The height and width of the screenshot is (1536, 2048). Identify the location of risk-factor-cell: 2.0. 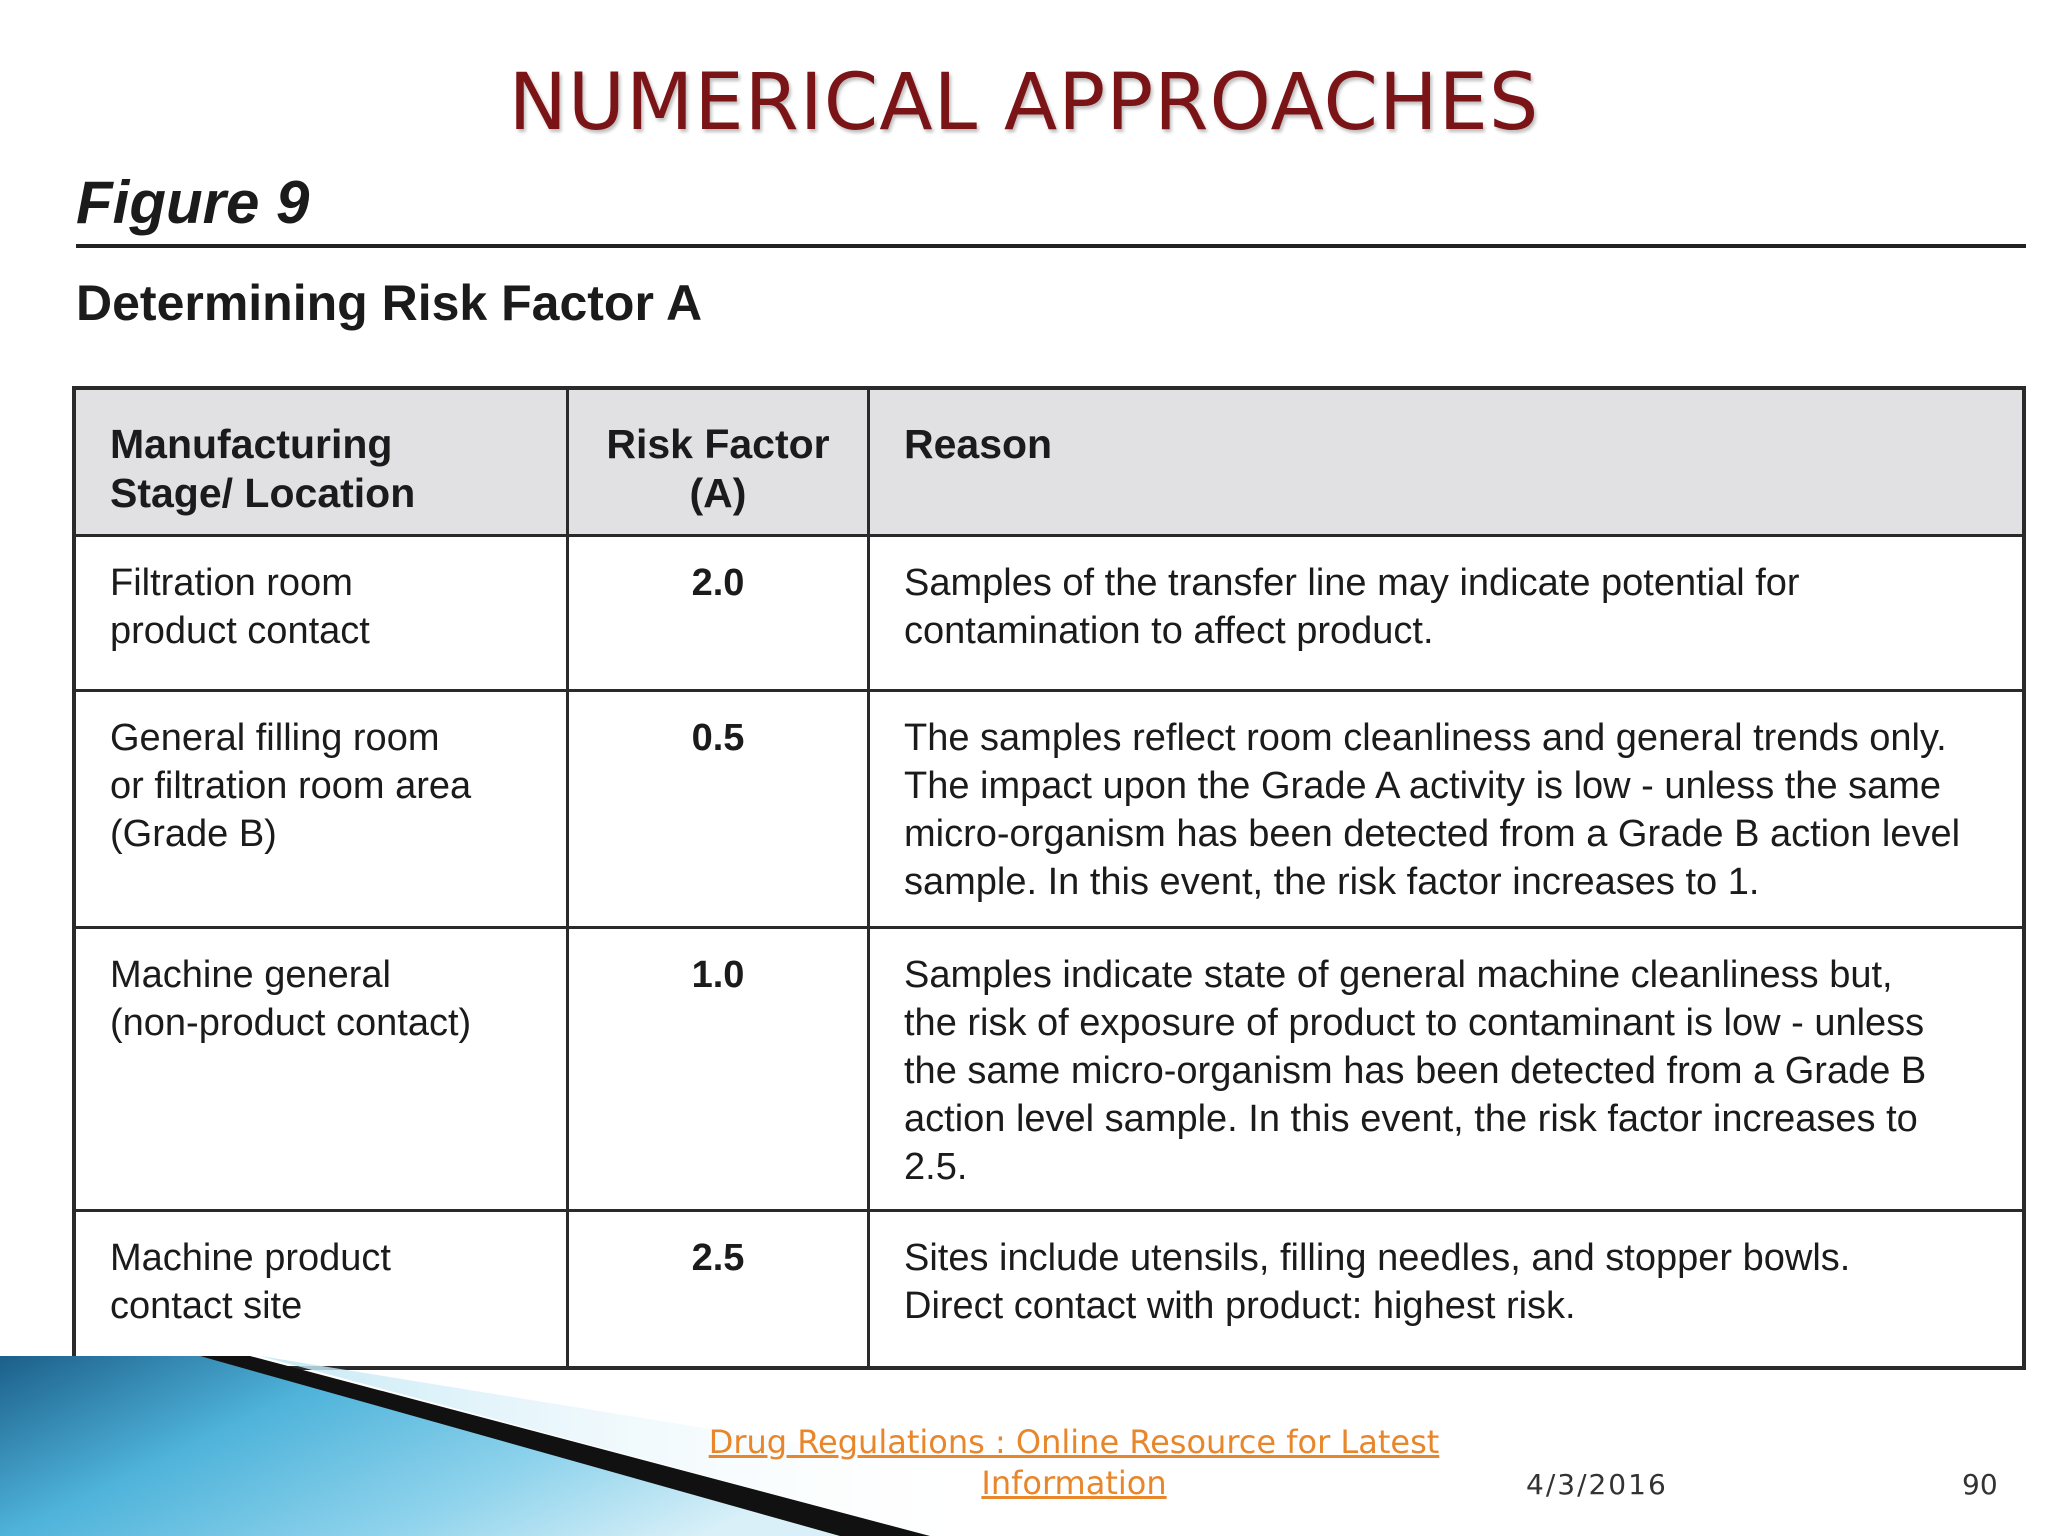
(718, 613).